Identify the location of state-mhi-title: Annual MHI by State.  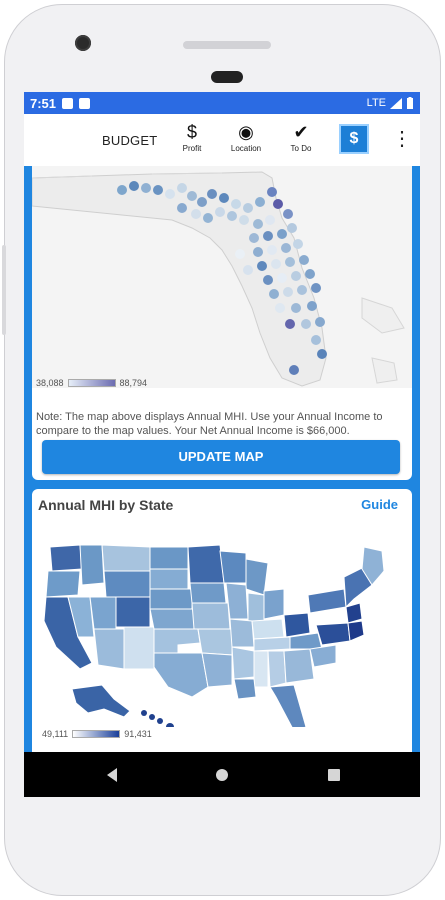
(106, 505).